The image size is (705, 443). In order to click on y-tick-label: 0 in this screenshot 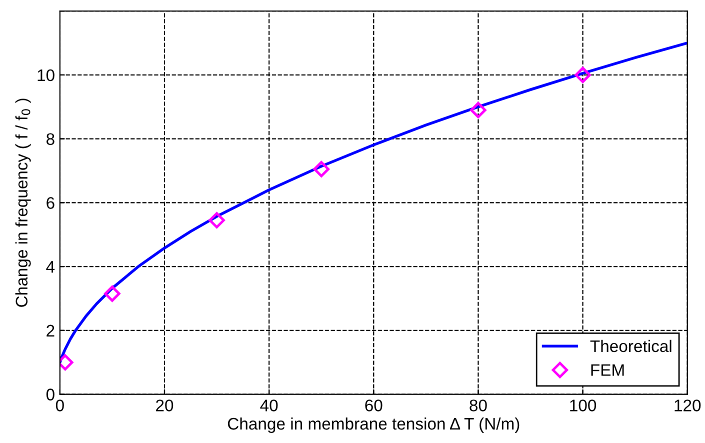, I will do `click(50, 394)`.